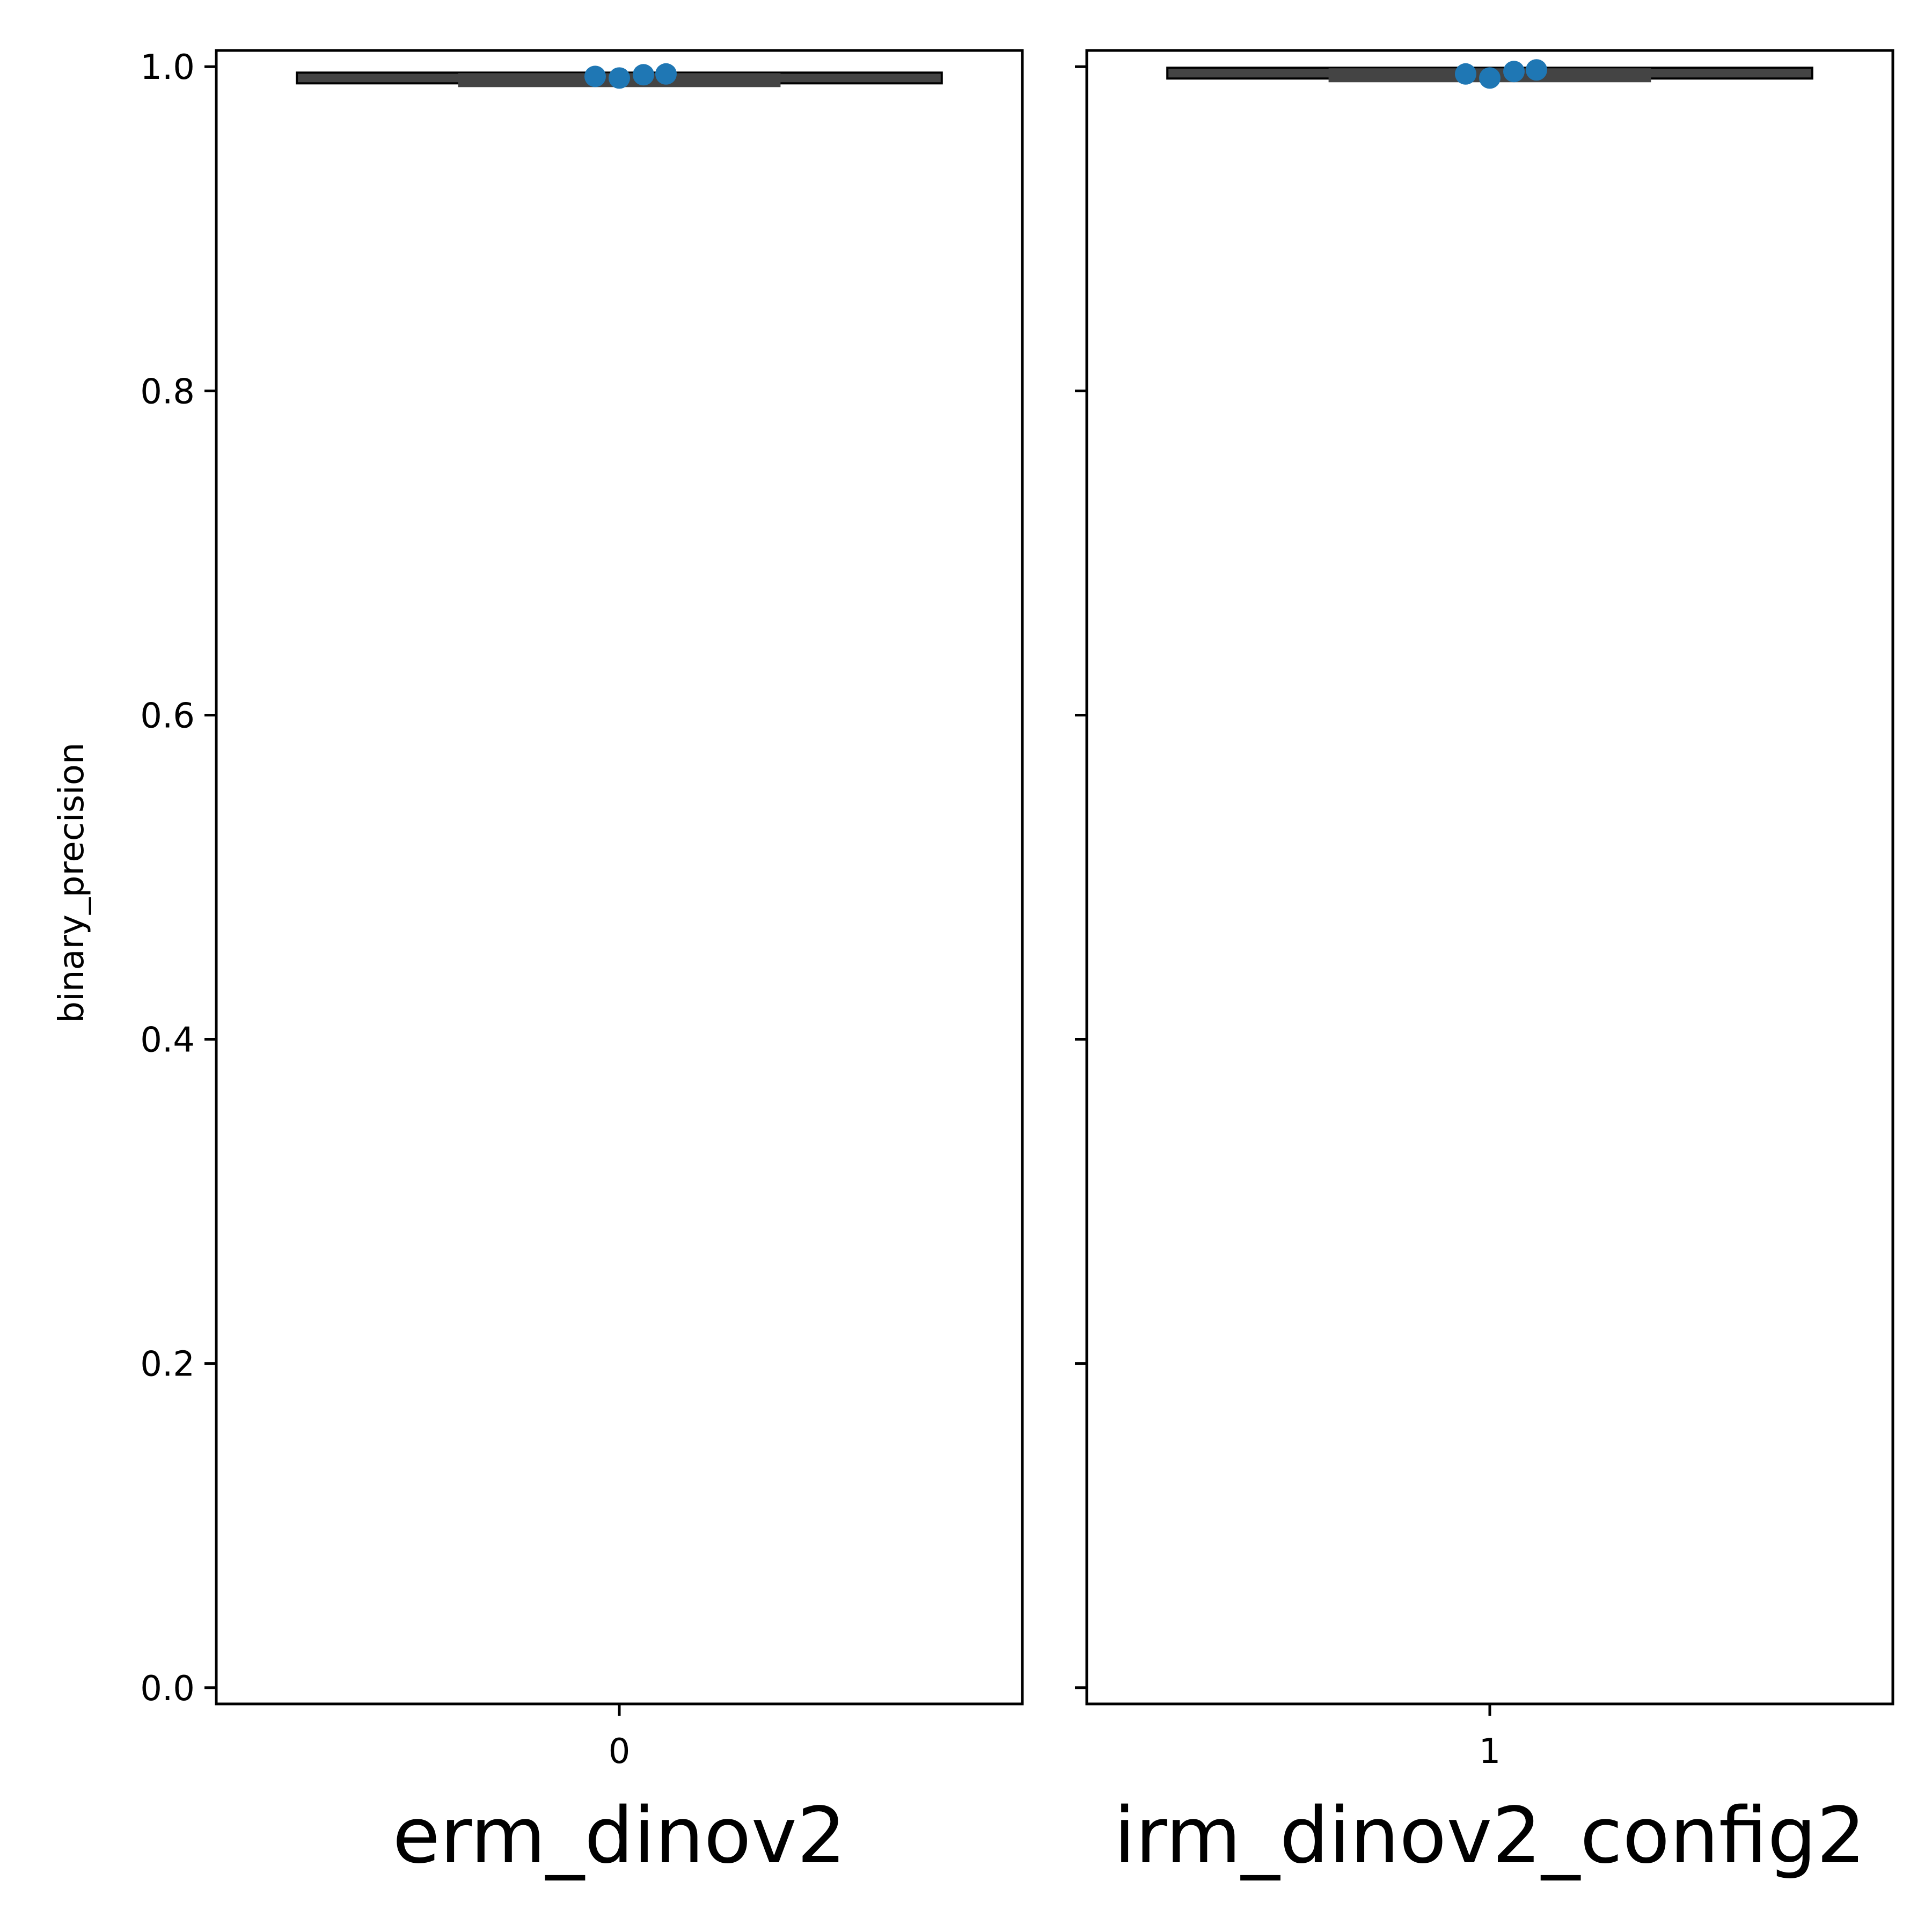  Describe the element at coordinates (167, 392) in the screenshot. I see `y-tick-label: 0.8` at that location.